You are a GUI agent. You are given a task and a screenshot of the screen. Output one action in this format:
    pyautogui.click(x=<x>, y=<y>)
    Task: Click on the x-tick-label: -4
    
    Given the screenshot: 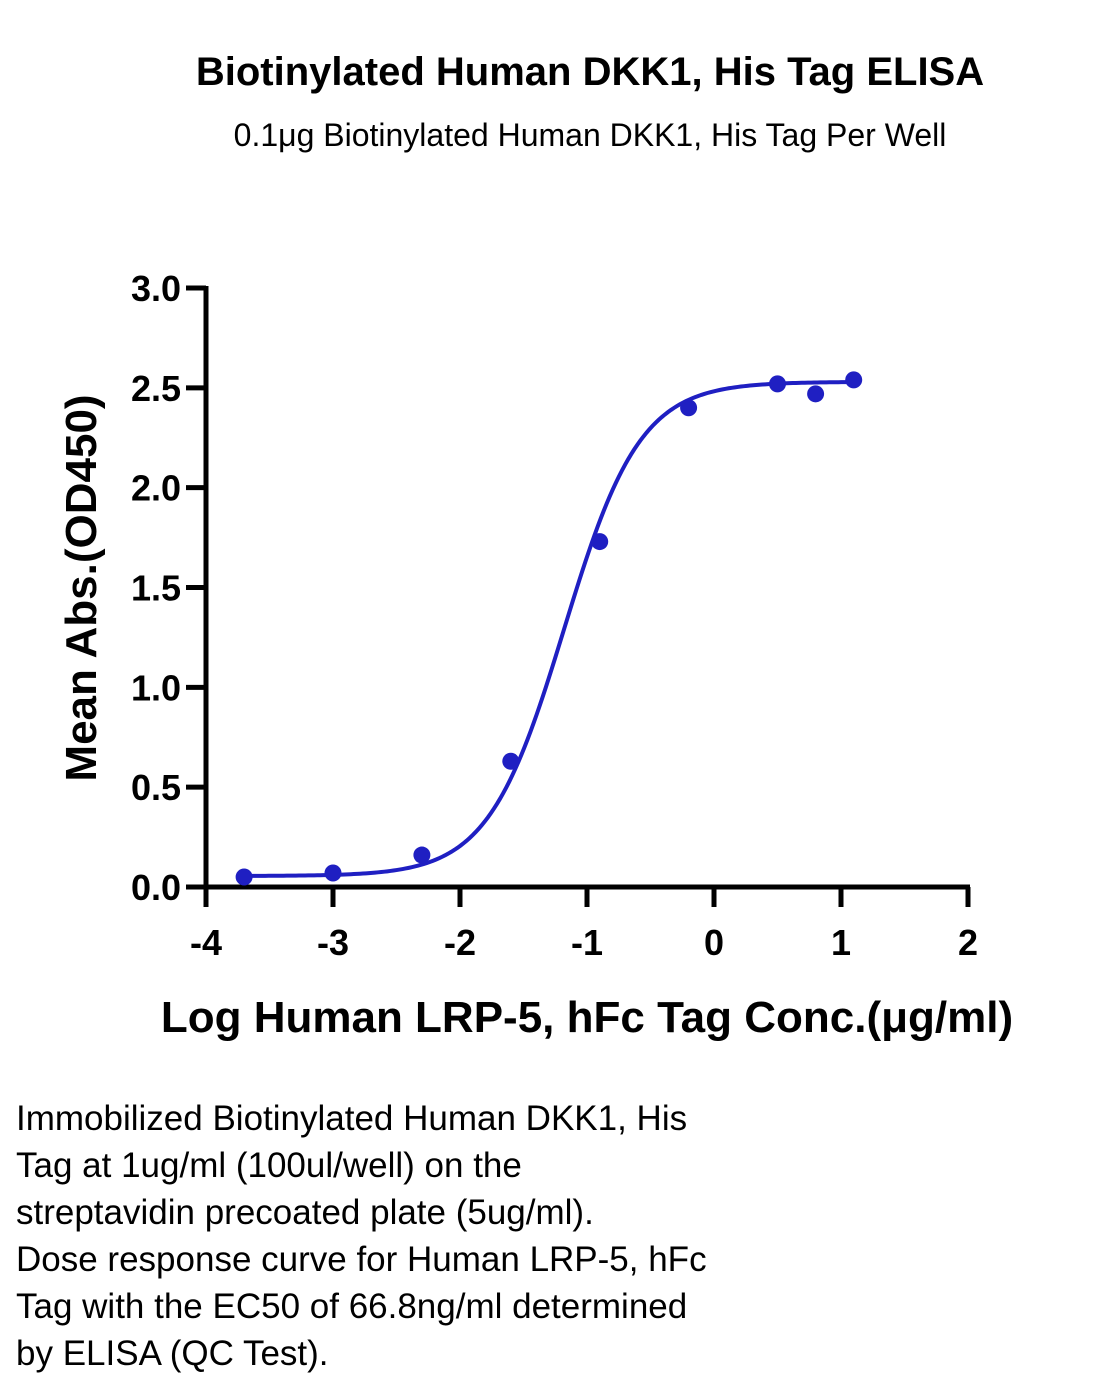 What is the action you would take?
    pyautogui.click(x=206, y=942)
    